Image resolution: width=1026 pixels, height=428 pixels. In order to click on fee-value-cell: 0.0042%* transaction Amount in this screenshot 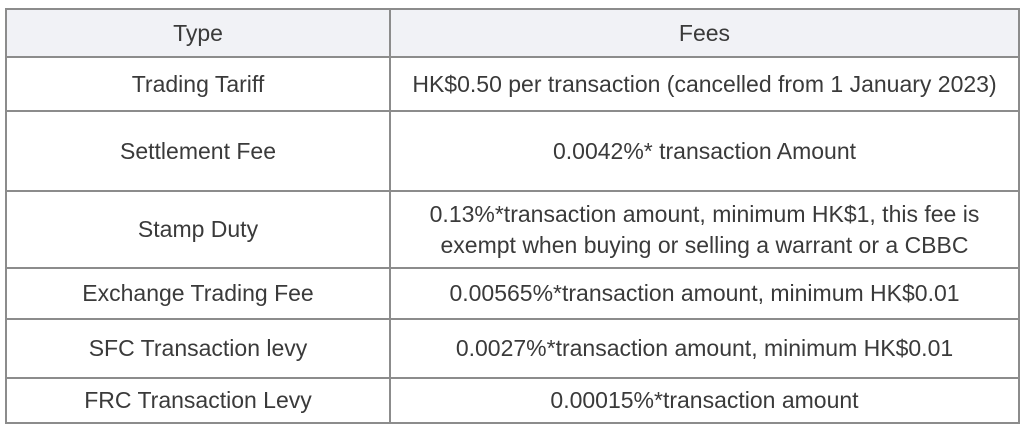, I will do `click(704, 151)`.